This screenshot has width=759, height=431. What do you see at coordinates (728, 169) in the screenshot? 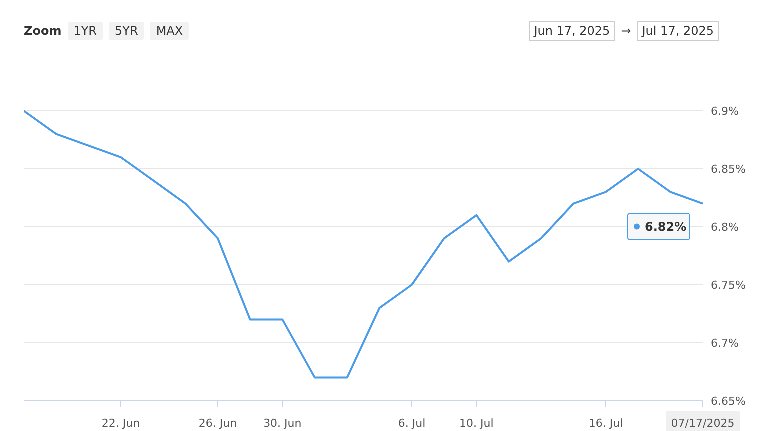
I see `y-tick-label: 6.85%` at bounding box center [728, 169].